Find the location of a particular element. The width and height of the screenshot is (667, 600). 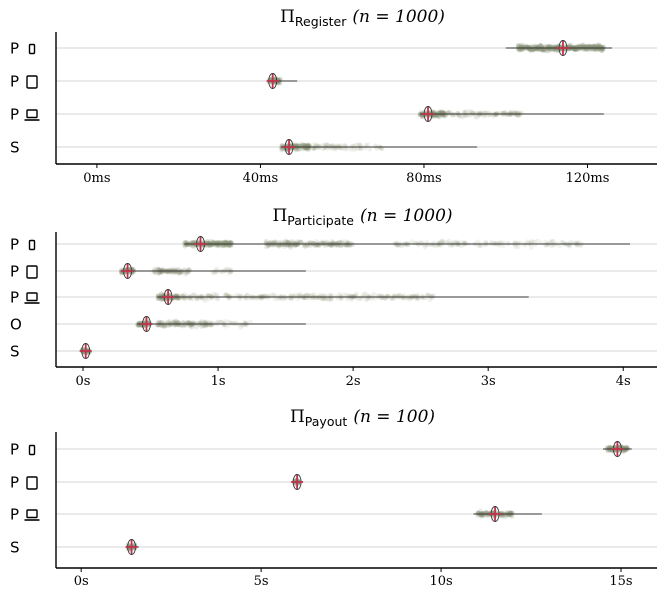

x-tick-label: 0s is located at coordinates (81, 581).